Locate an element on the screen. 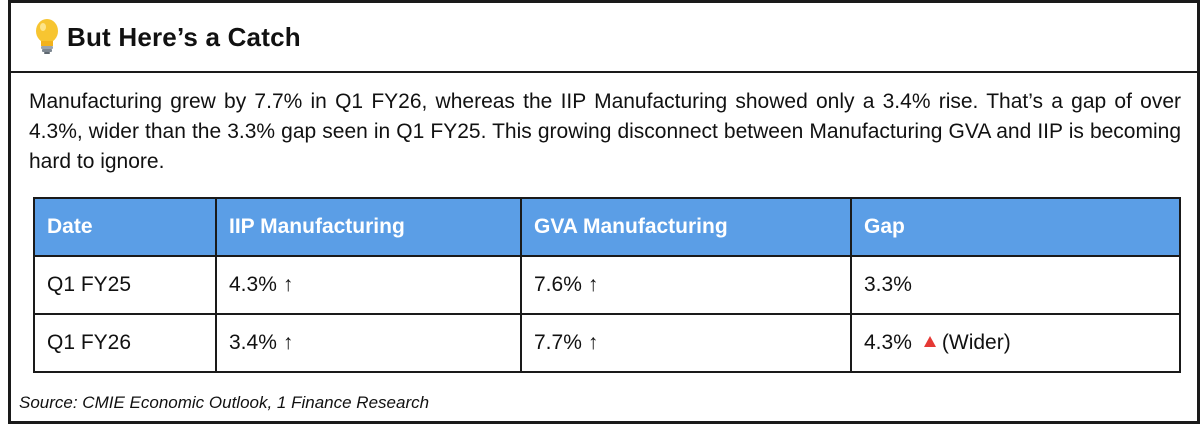 The height and width of the screenshot is (426, 1200). gap-value: 4.3% is located at coordinates (888, 342).